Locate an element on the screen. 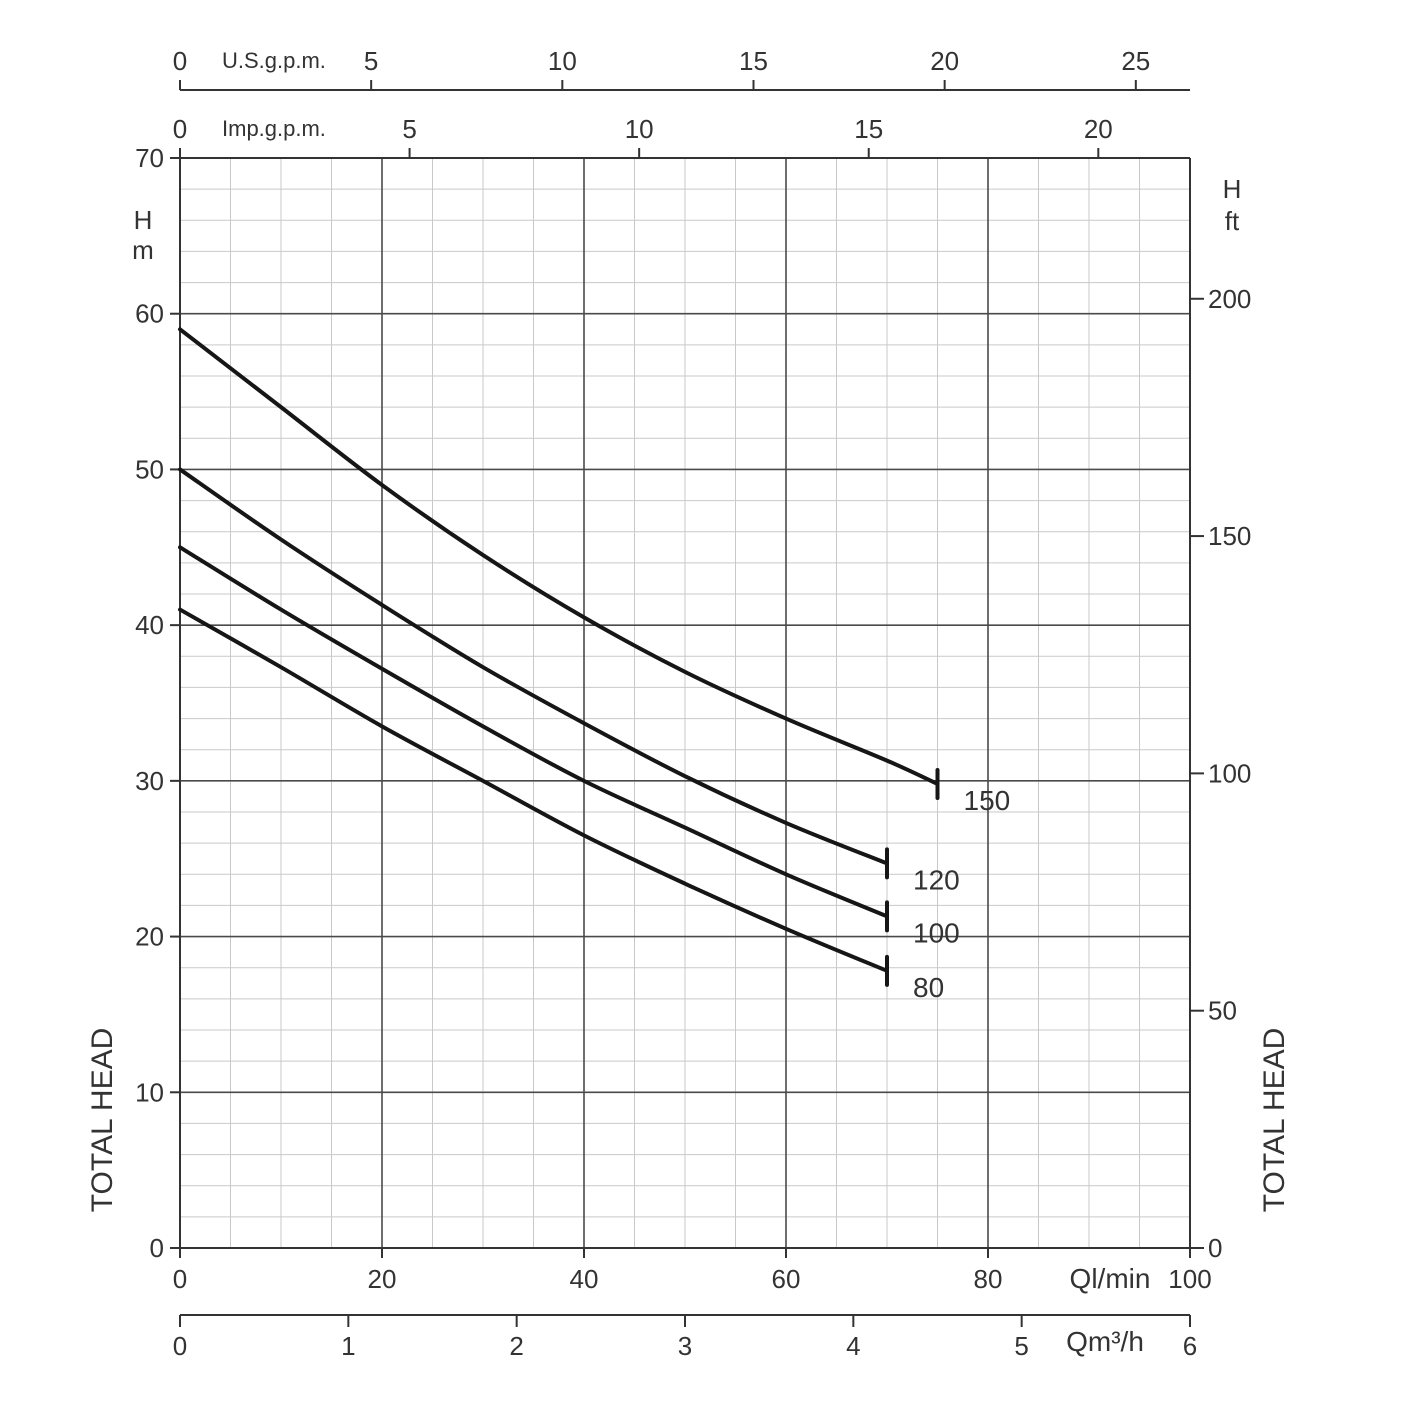 The image size is (1425, 1425). usgpm-tick-label: 5 is located at coordinates (371, 61).